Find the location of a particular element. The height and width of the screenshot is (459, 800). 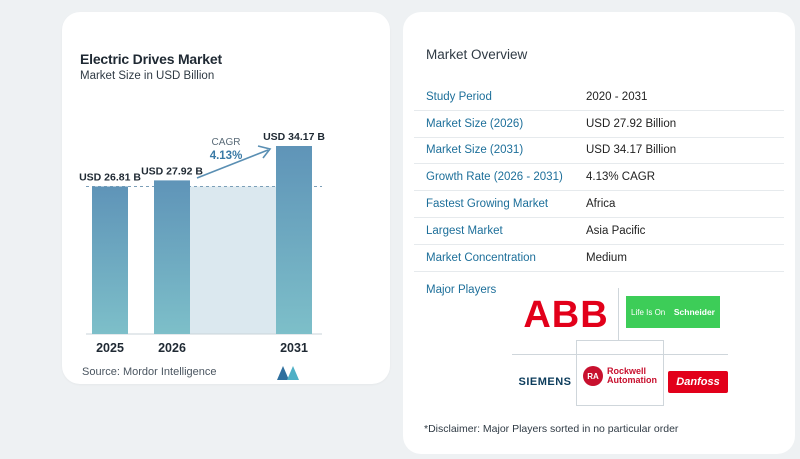

table-row: Market Size (2031) USD 34.17 Billion is located at coordinates (599, 151).